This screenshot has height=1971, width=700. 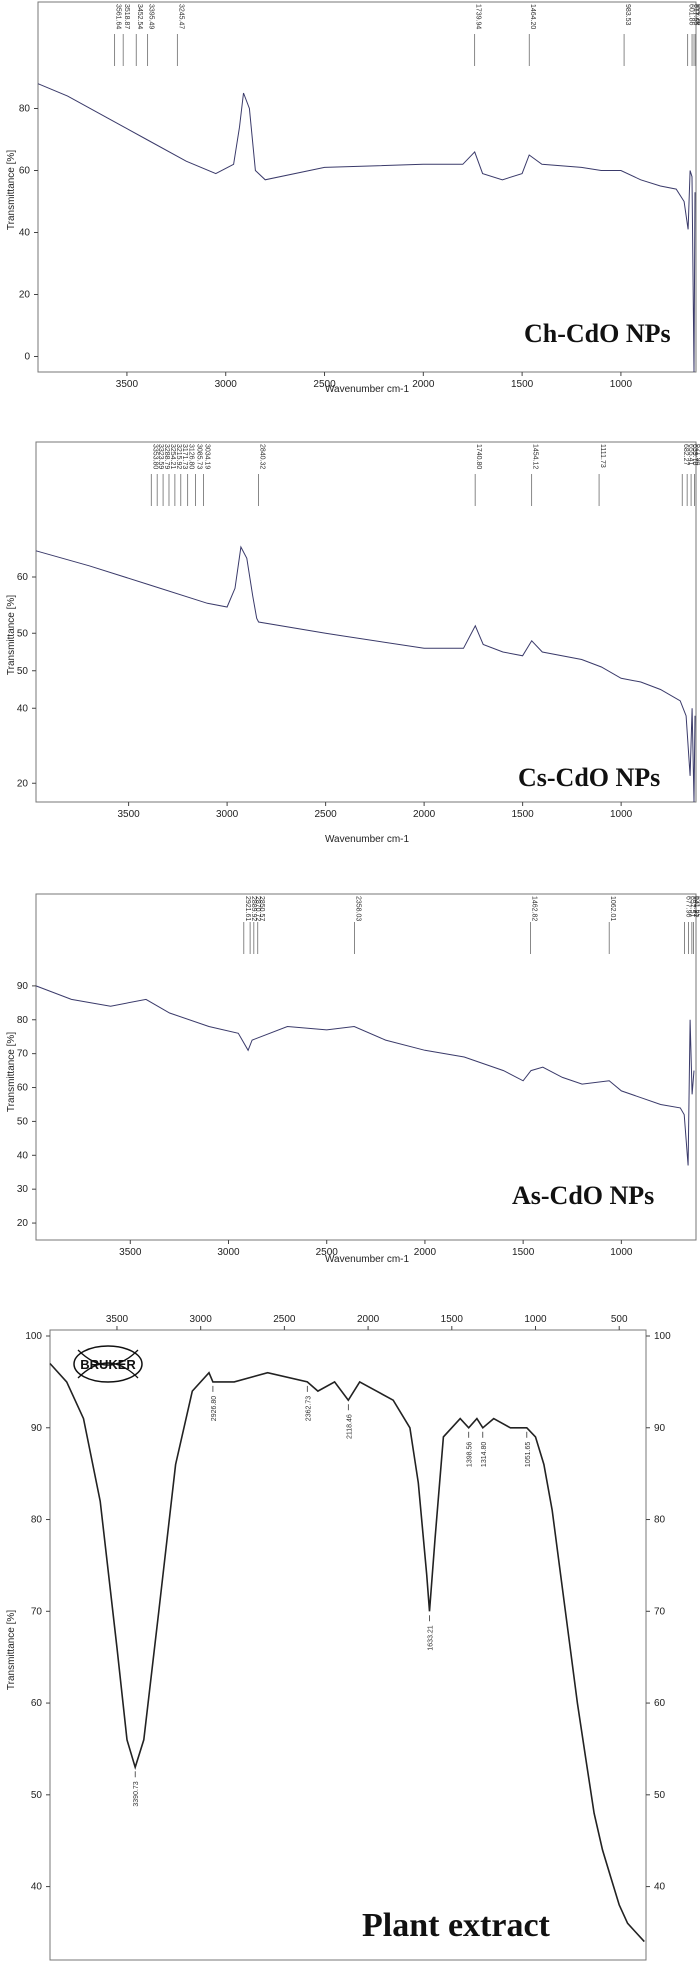 What do you see at coordinates (214, 1408) in the screenshot?
I see `peak-label: 2926.80` at bounding box center [214, 1408].